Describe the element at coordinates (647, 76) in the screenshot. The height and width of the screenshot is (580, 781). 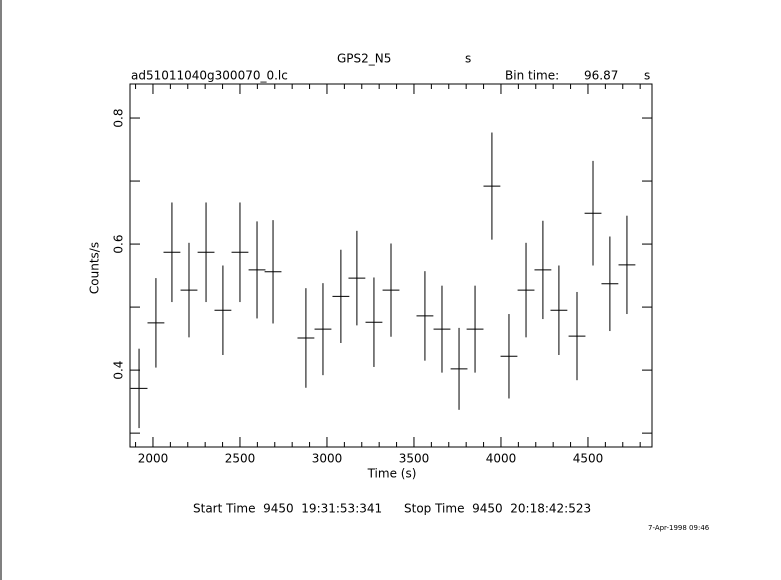
I see `bin-time-unit: s` at that location.